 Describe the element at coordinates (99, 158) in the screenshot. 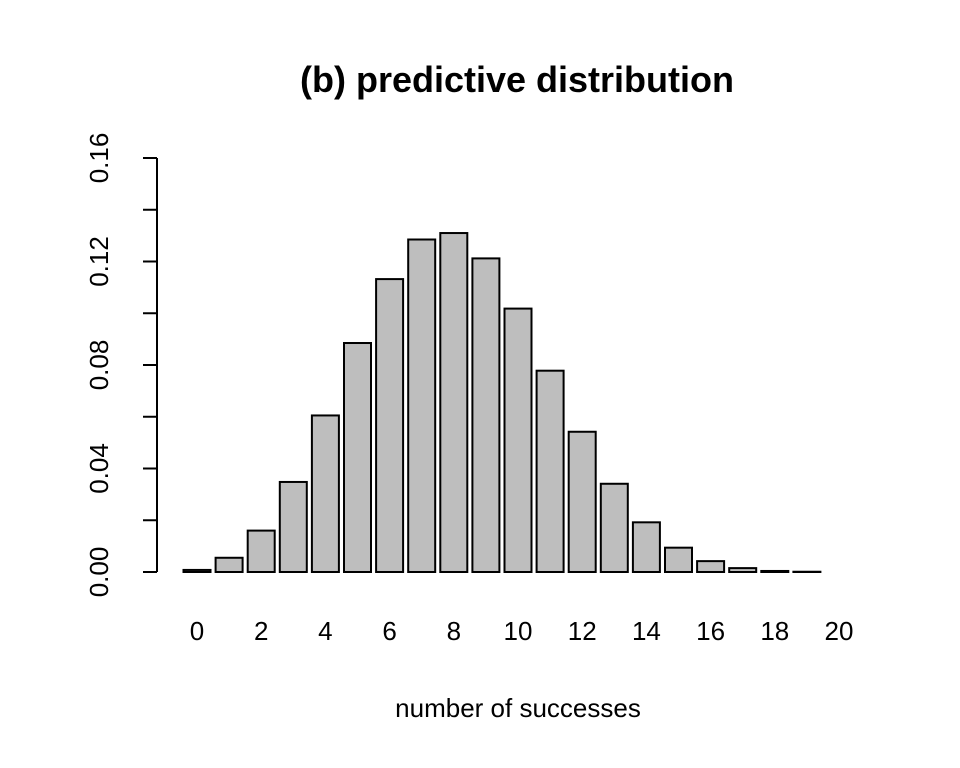

I see `y-tick-label: 0.16` at that location.